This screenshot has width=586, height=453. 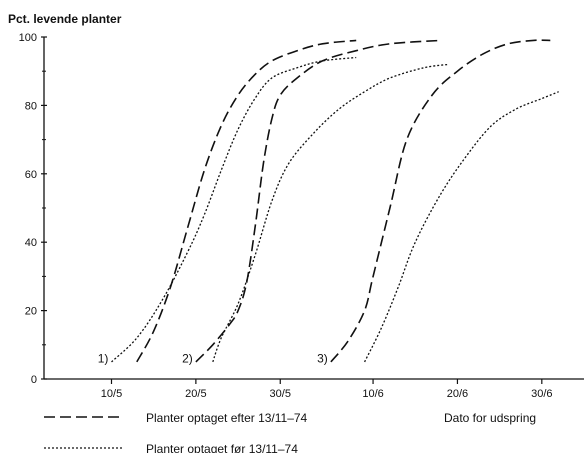 I want to click on x-axis-title: Dato for udspring, so click(x=490, y=418).